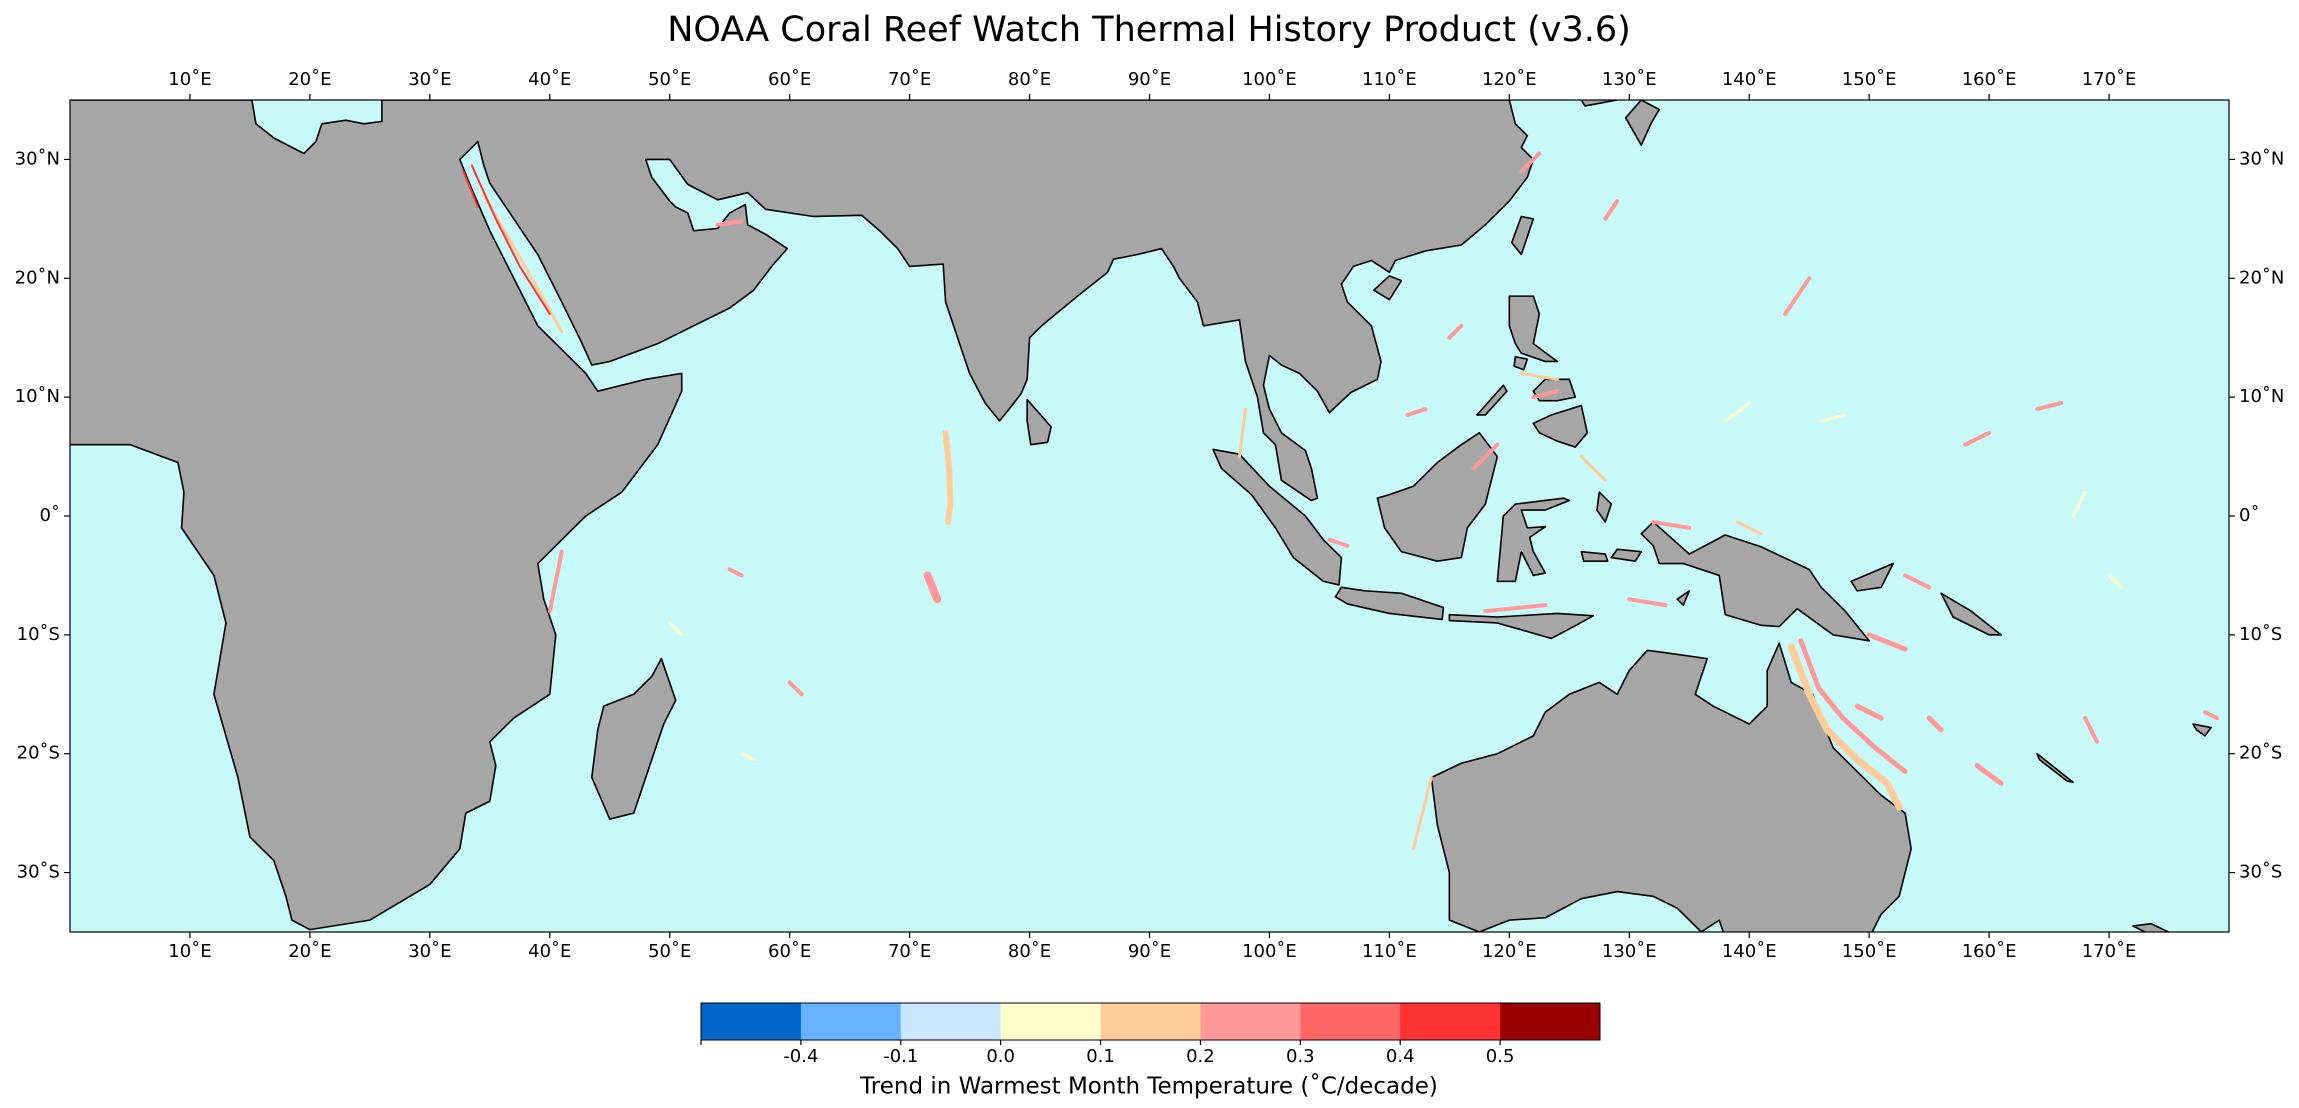 The height and width of the screenshot is (1108, 2299). Describe the element at coordinates (900, 1056) in the screenshot. I see `colorbar-tick-label: -0.1` at that location.